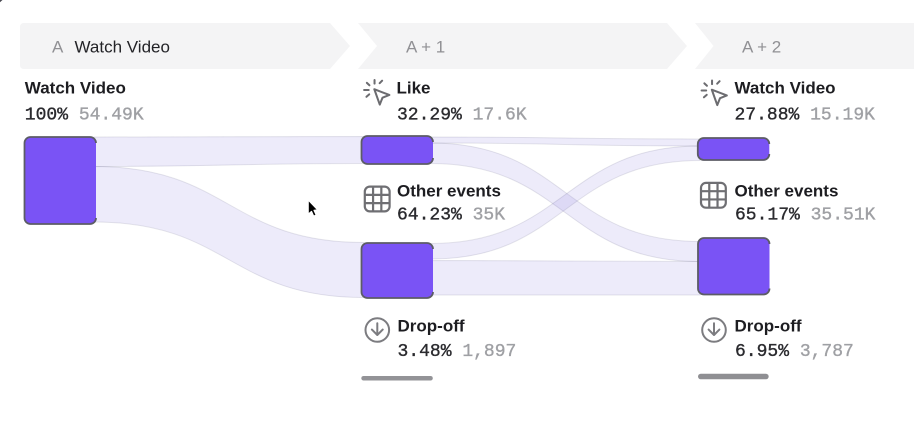 Image resolution: width=914 pixels, height=440 pixels. Describe the element at coordinates (805, 216) in the screenshot. I see `svg-text: 65.17% 35.51K` at that location.